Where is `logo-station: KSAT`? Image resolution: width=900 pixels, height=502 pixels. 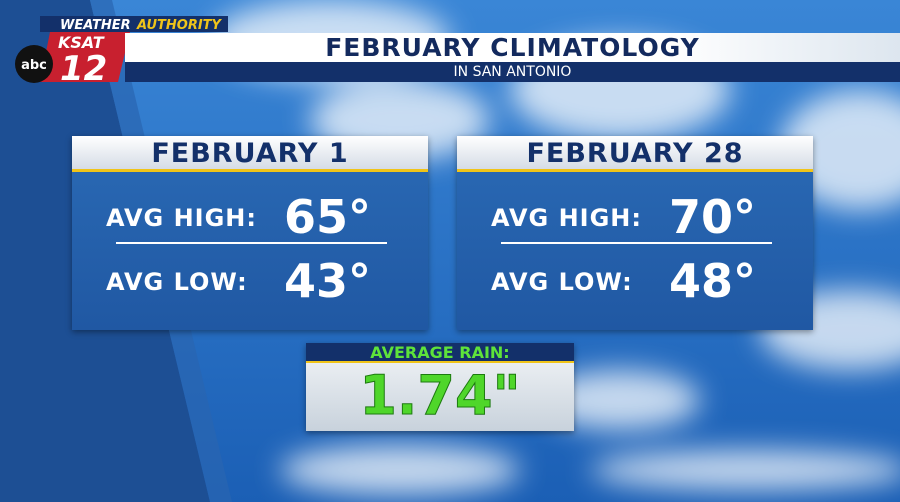
logo-station: KSAT is located at coordinates (81, 42).